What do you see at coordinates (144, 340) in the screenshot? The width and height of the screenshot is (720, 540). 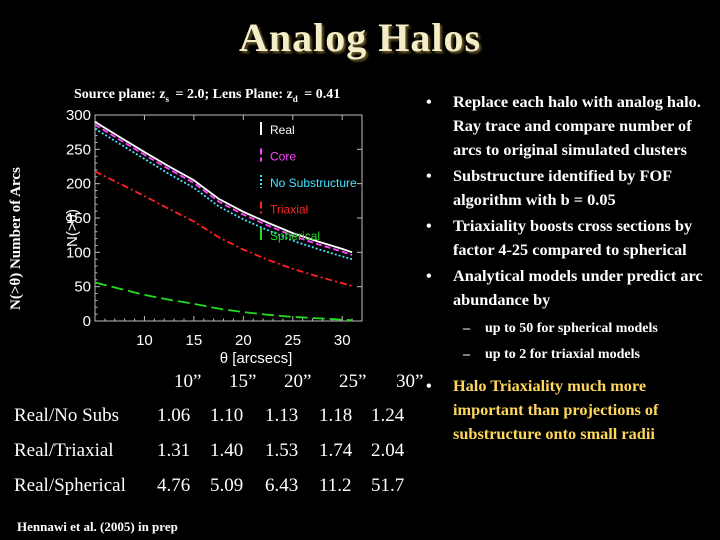 I see `x-tick-label: 10` at bounding box center [144, 340].